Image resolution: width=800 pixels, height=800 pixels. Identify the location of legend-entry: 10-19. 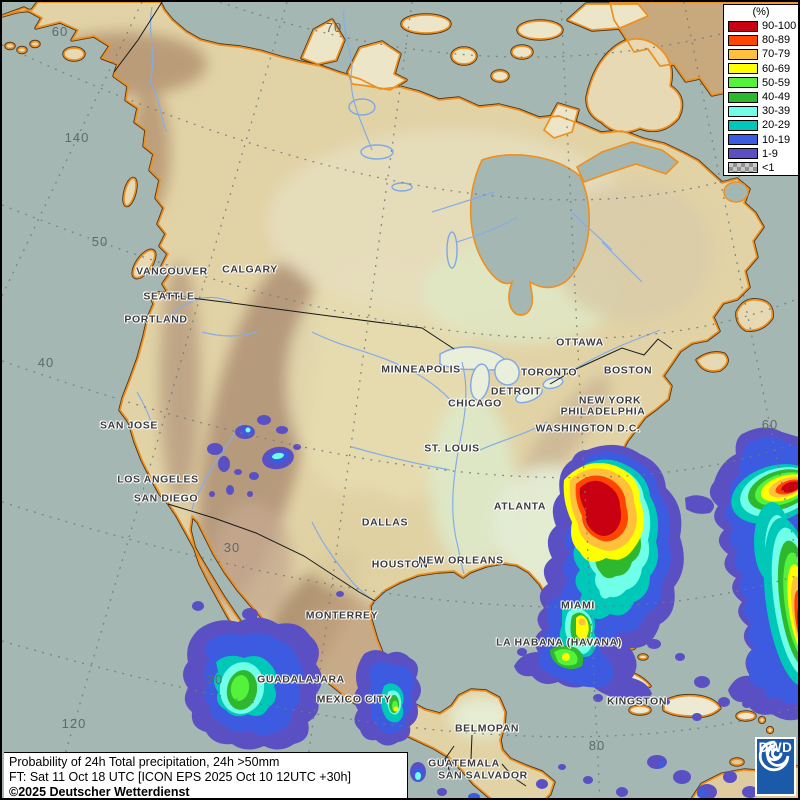
(763, 140).